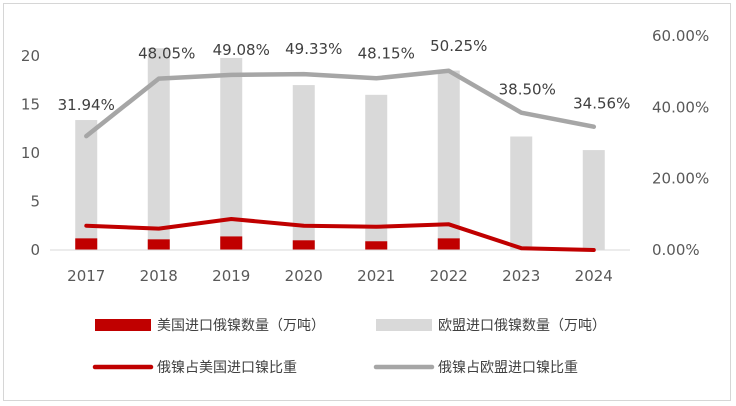 This screenshot has height=406, width=736. Describe the element at coordinates (680, 36) in the screenshot. I see `right-tick-60.00%: 60.00%` at that location.